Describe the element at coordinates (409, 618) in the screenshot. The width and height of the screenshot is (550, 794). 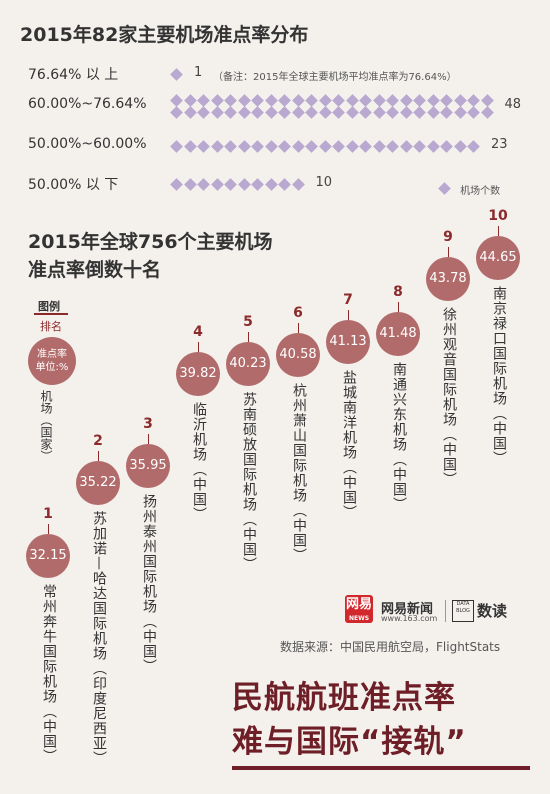
I see `brand-url: www.163.com` at that location.